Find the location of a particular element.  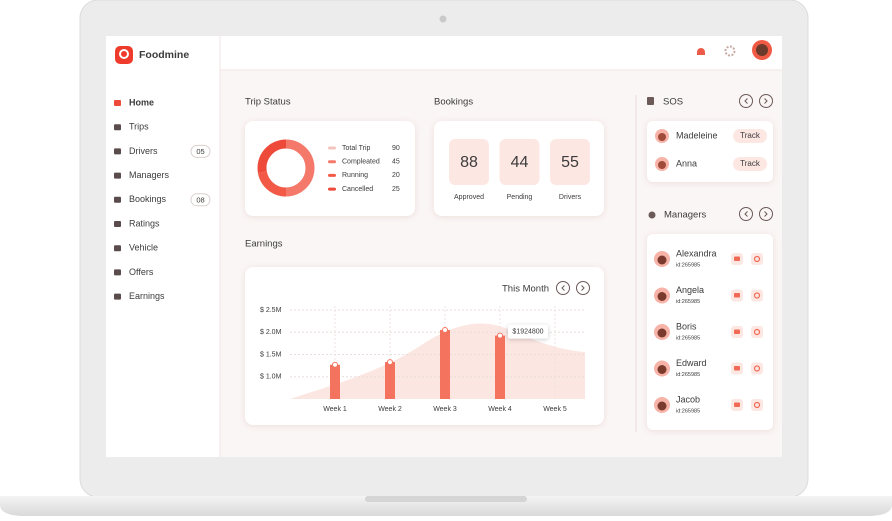

bell-icon is located at coordinates (701, 51).